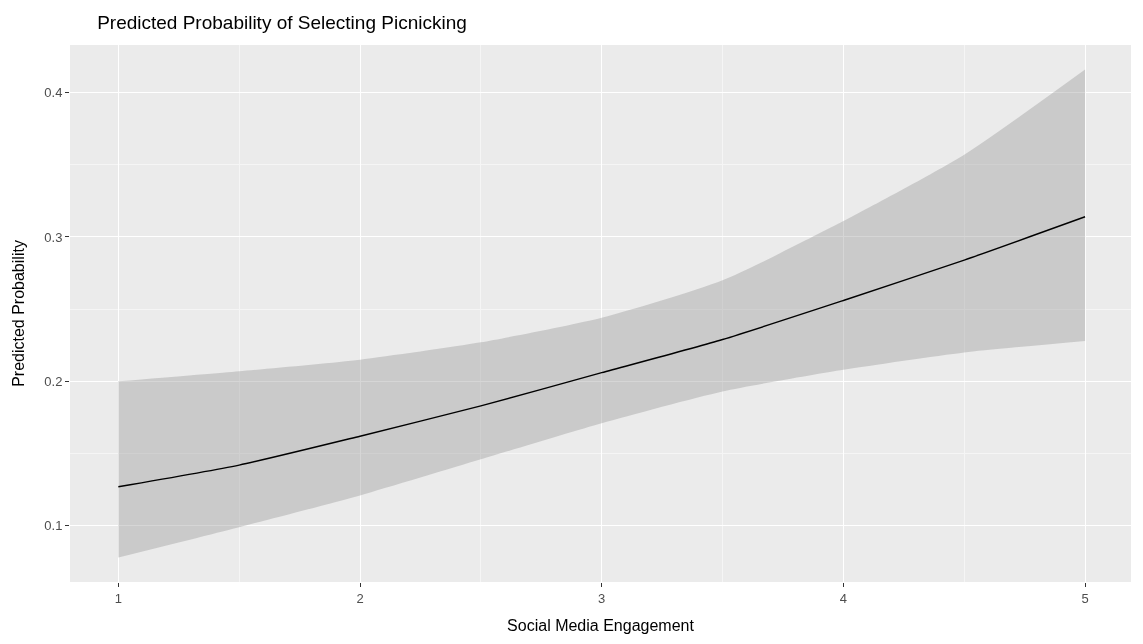 This screenshot has height=644, width=1143. What do you see at coordinates (19, 313) in the screenshot?
I see `y-axis-title: Predicted Probability` at bounding box center [19, 313].